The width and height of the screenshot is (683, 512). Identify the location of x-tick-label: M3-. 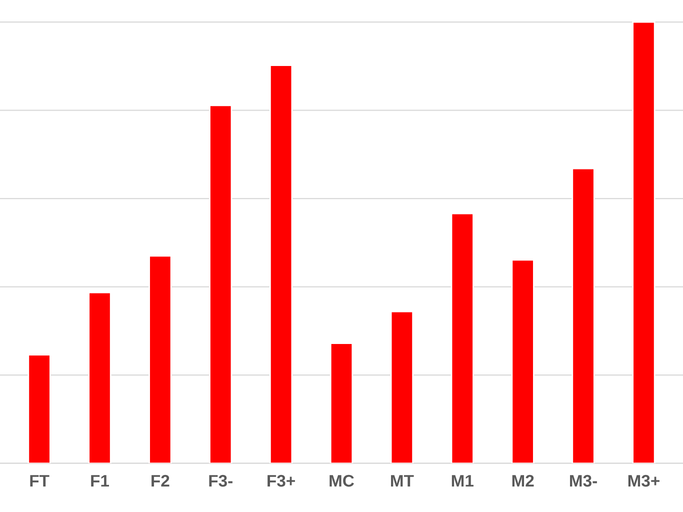
(583, 480).